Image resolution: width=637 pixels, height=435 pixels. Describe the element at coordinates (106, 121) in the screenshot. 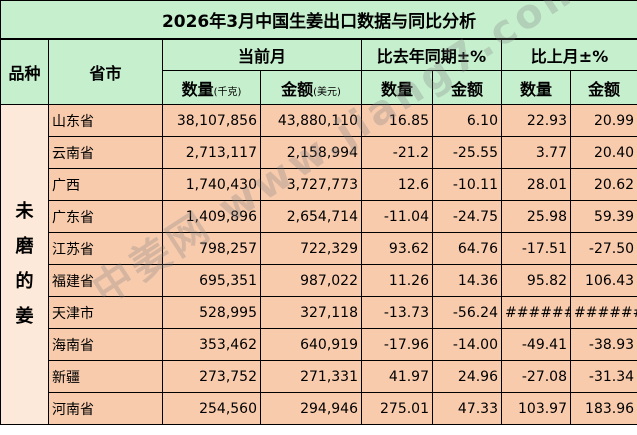

I see `province-cell: 山东省` at that location.